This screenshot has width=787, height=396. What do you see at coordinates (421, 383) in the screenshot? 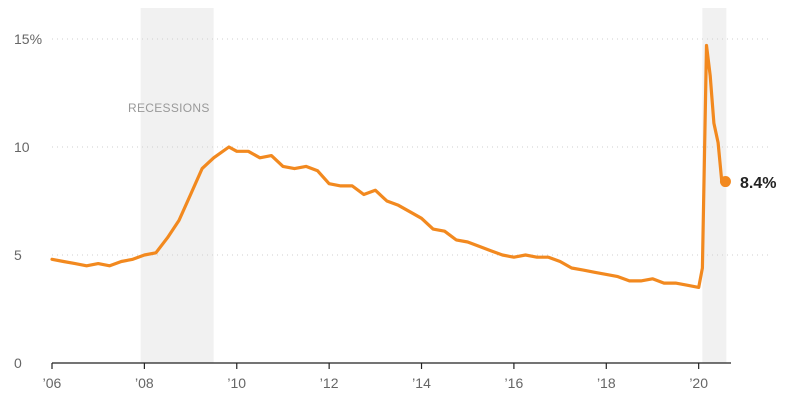
I see `x-tick-label: ’14` at bounding box center [421, 383].